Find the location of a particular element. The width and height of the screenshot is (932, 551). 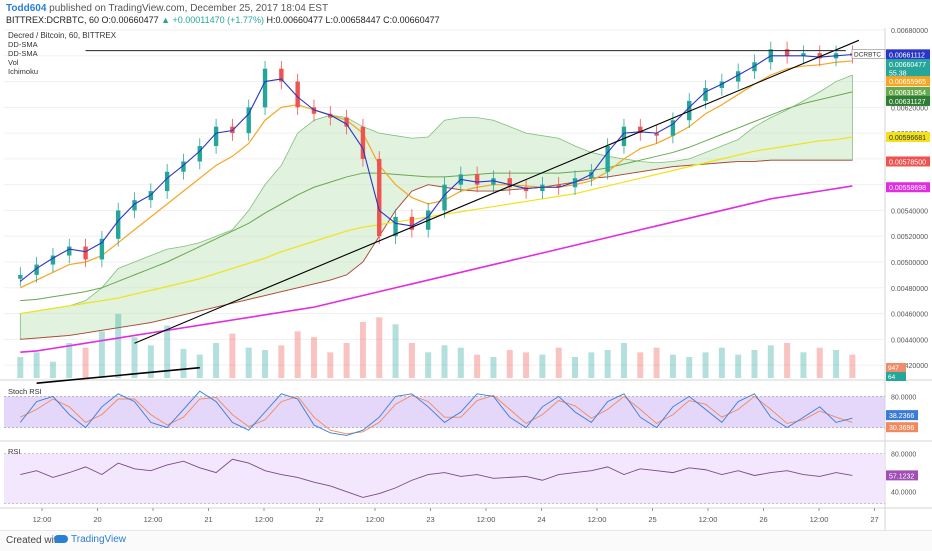

low-value: 0.00658447 is located at coordinates (357, 20).